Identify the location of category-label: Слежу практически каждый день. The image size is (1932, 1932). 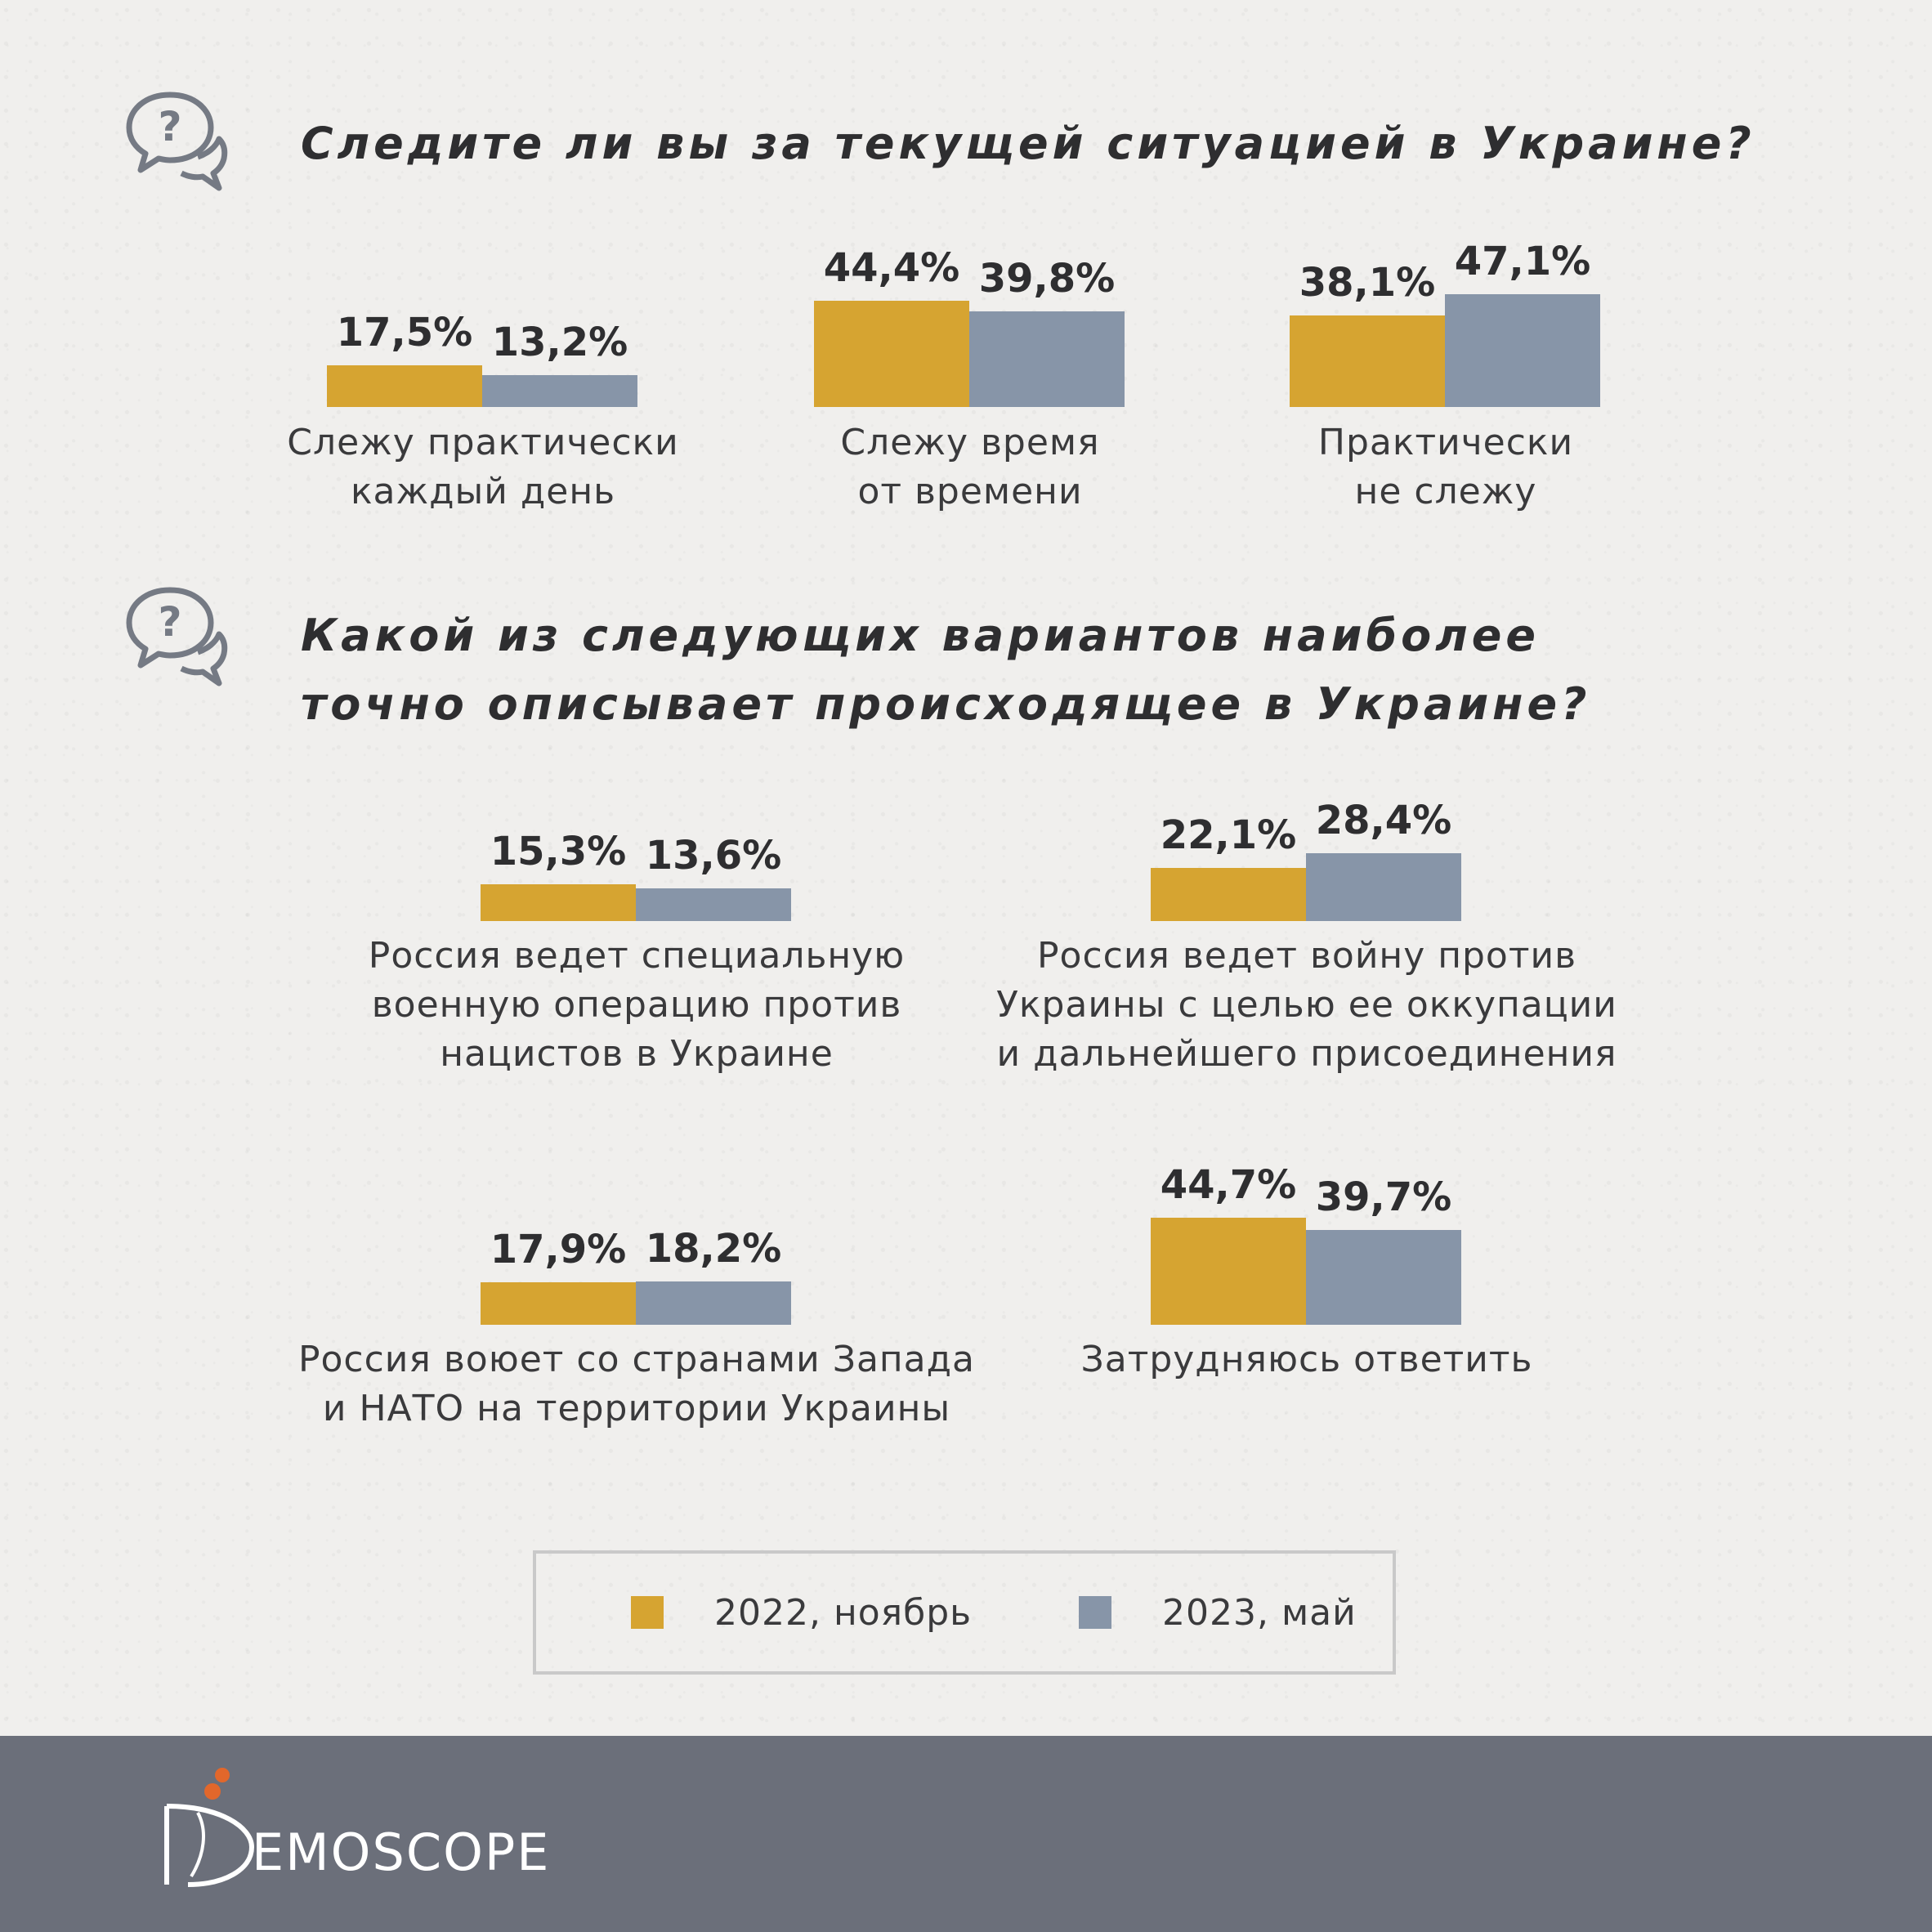
(483, 467).